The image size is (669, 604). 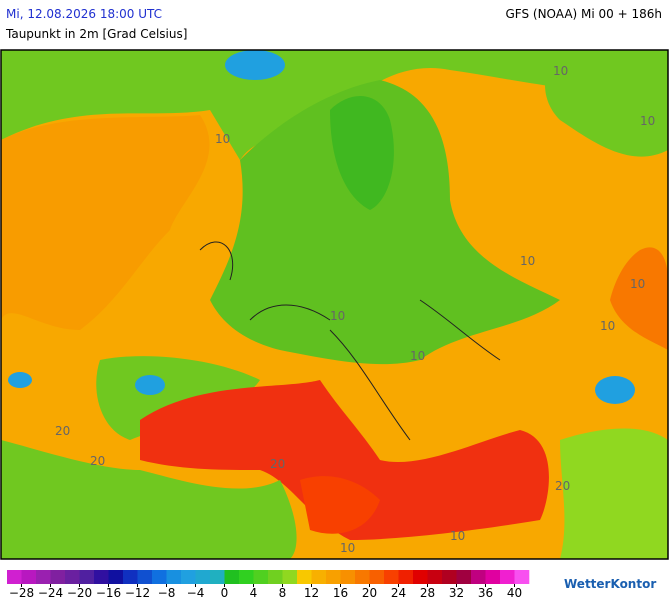 What do you see at coordinates (108, 593) in the screenshot?
I see `tick-label: −16` at bounding box center [108, 593].